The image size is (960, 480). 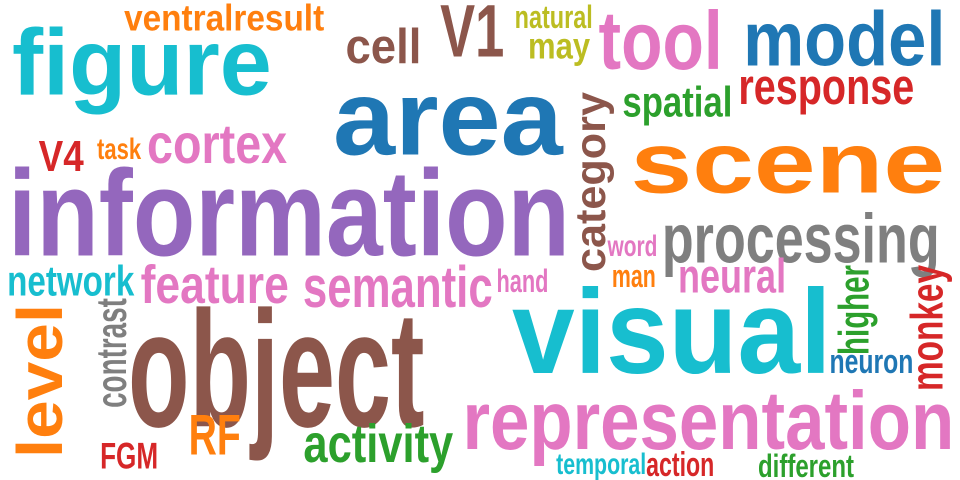 I want to click on word-spatial: spatial, so click(x=676, y=102).